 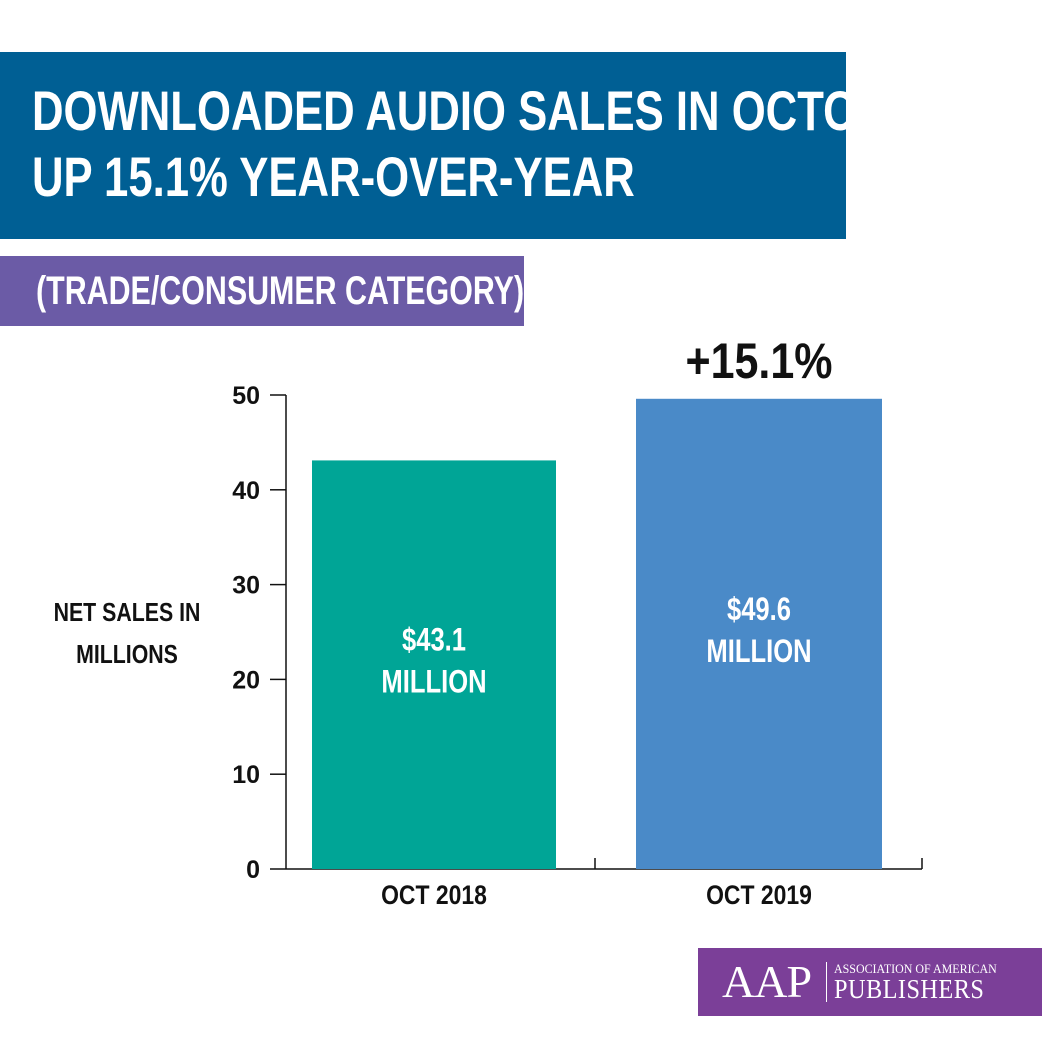 What do you see at coordinates (759, 609) in the screenshot?
I see `bar-data-label: $49.6` at bounding box center [759, 609].